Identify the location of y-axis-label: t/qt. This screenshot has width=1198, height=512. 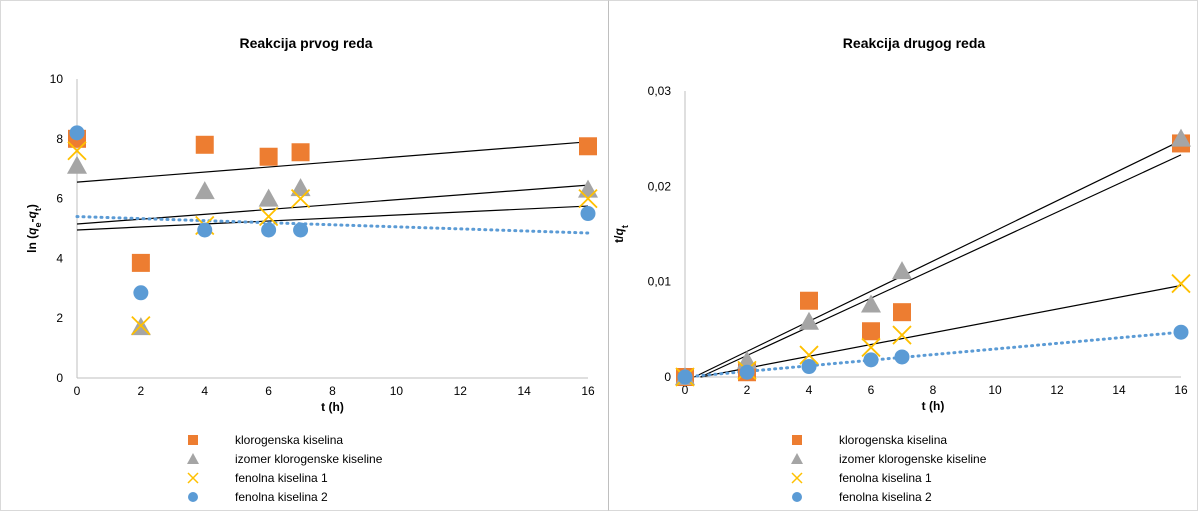
(621, 234).